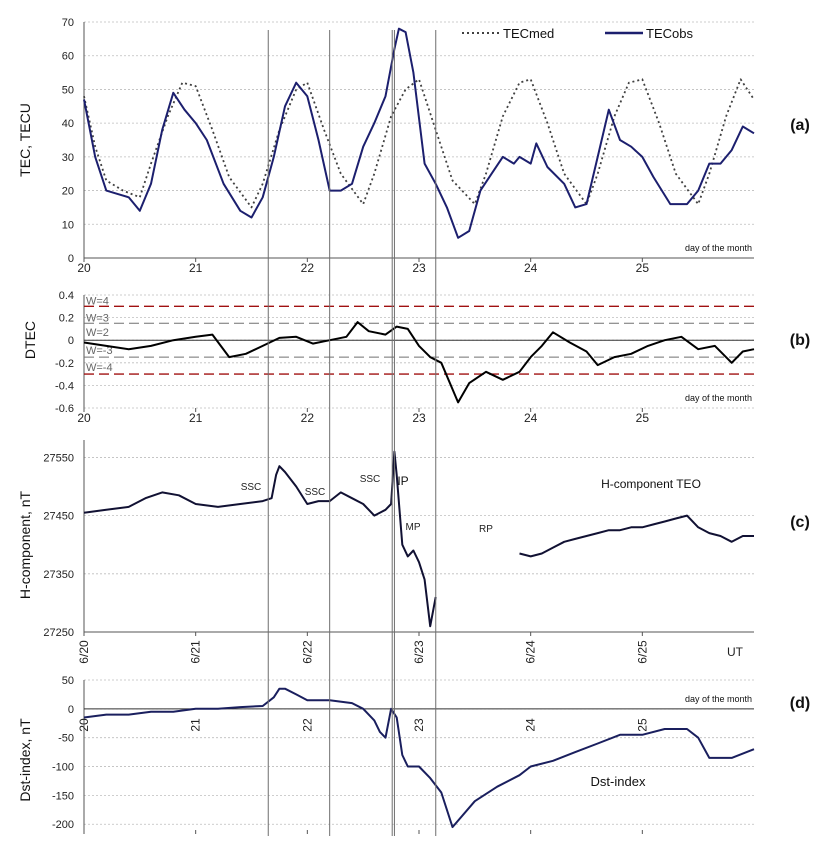 This screenshot has width=830, height=854. I want to click on series-line-dtec, so click(419, 362).